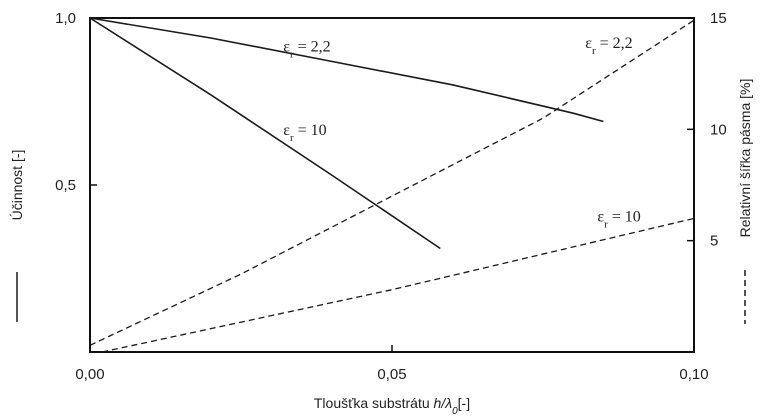 This screenshot has width=760, height=419. Describe the element at coordinates (745, 158) in the screenshot. I see `y-right-axis-title: Relativní šířka pásma [%]` at that location.